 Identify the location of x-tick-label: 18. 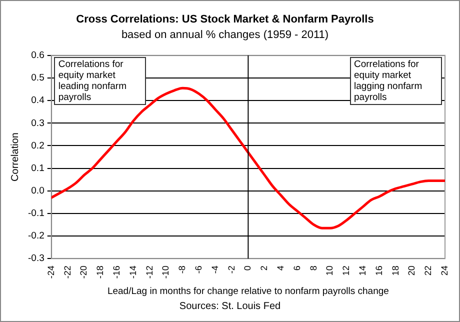
(395, 271).